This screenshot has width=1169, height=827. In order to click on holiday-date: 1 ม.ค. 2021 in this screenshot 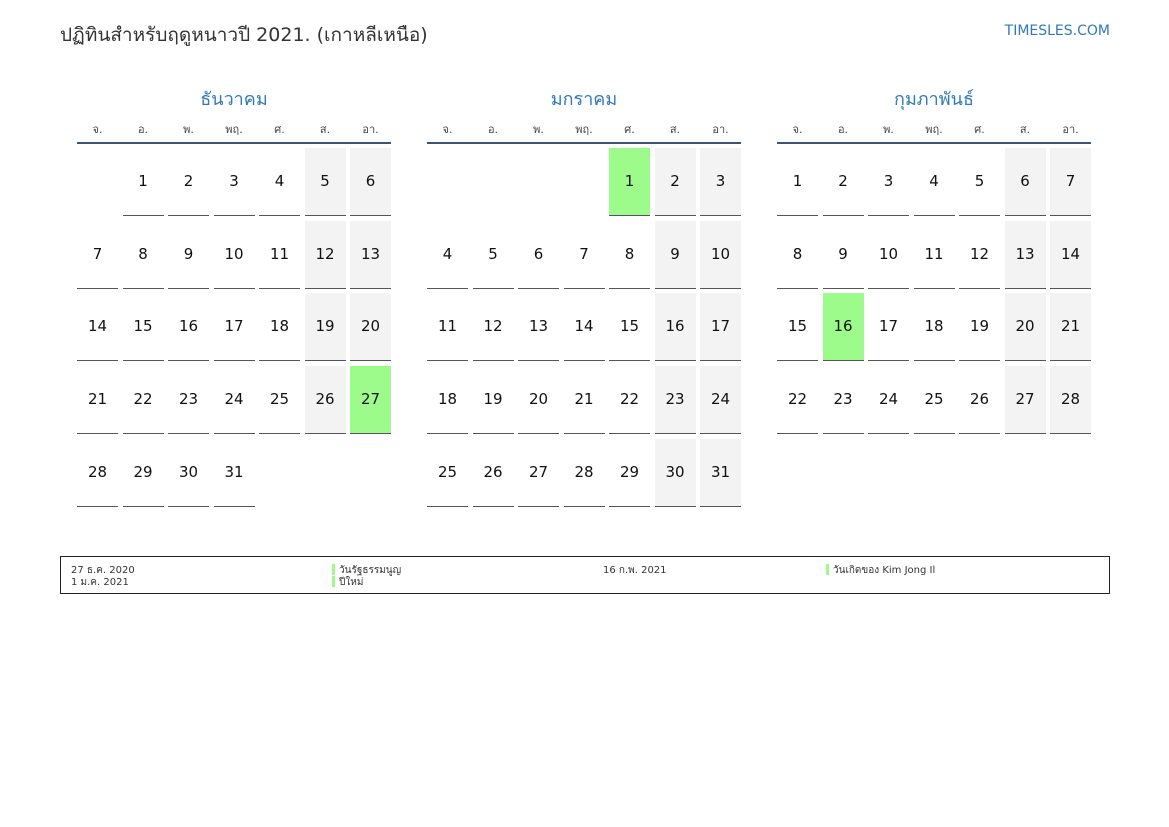, I will do `click(100, 582)`.